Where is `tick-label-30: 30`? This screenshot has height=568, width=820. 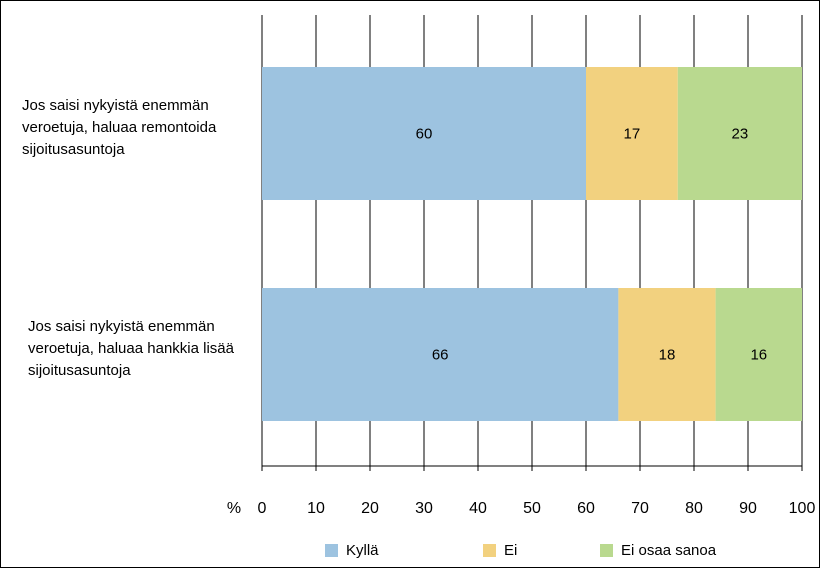 tick-label-30: 30 is located at coordinates (424, 508).